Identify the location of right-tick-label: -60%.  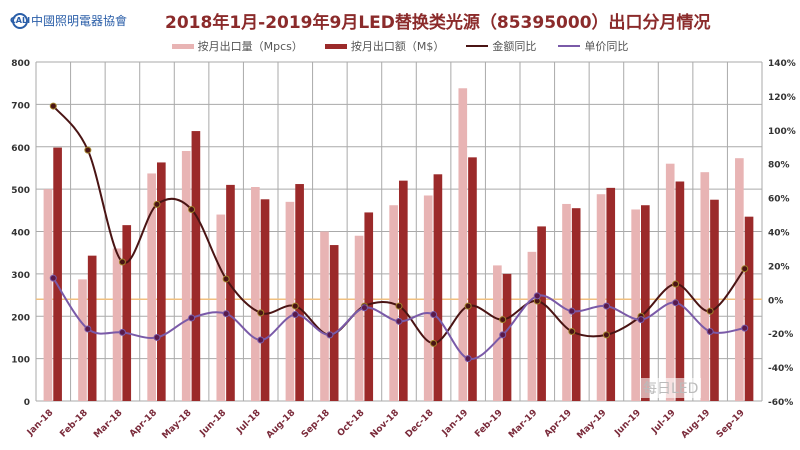
(780, 403).